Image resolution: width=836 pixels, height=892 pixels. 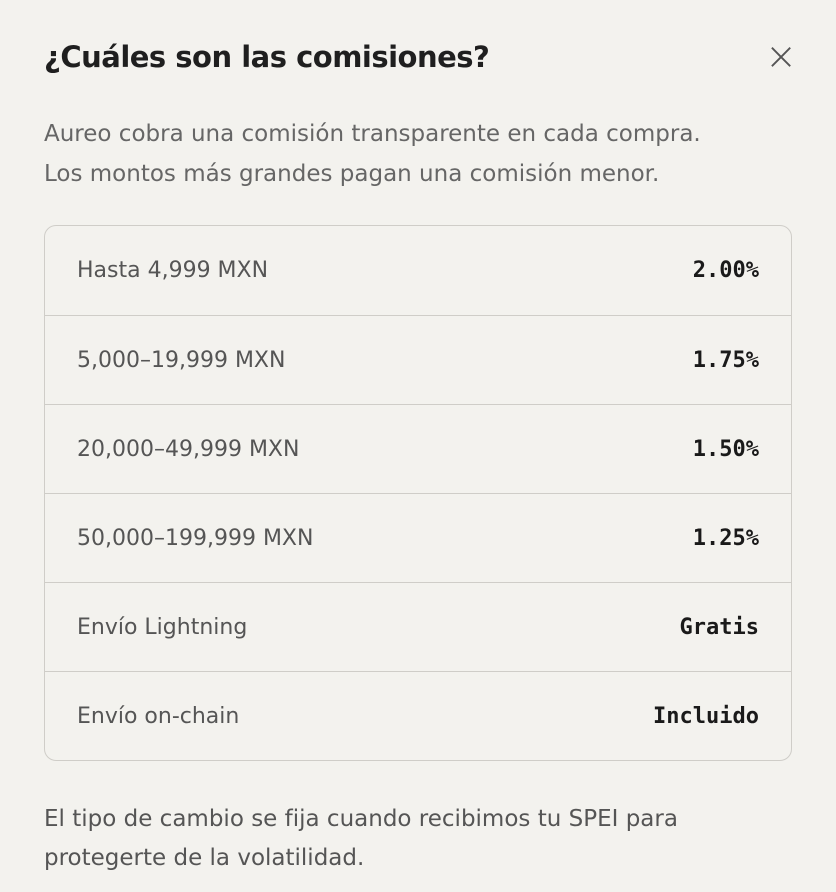 What do you see at coordinates (725, 449) in the screenshot?
I see `fee-rate: 1.50%` at bounding box center [725, 449].